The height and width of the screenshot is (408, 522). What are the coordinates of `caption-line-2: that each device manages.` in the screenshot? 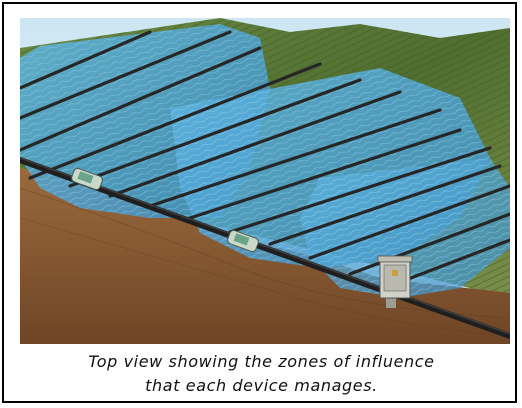 It's located at (261, 385).